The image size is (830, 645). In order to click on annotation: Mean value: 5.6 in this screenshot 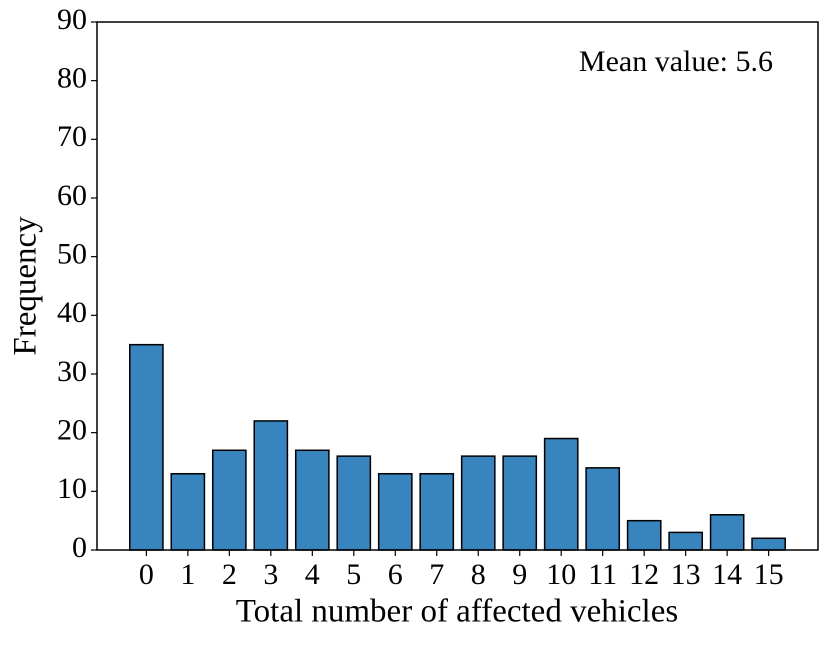, I will do `click(676, 61)`.